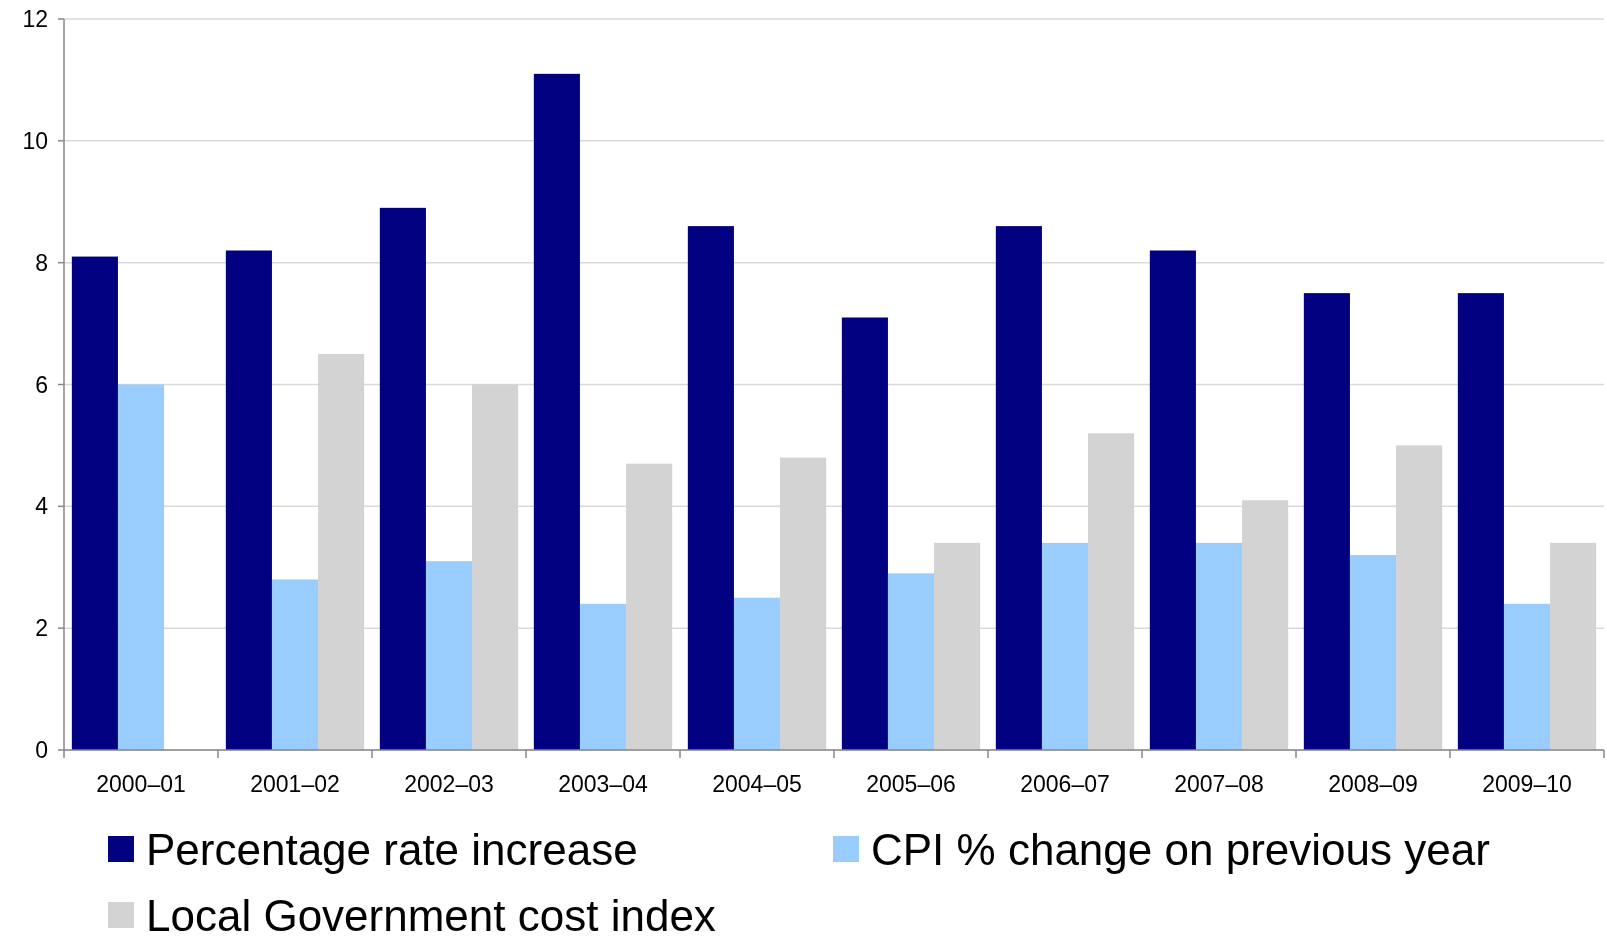 This screenshot has height=937, width=1607. Describe the element at coordinates (41, 262) in the screenshot. I see `y-tick-label: 8` at that location.